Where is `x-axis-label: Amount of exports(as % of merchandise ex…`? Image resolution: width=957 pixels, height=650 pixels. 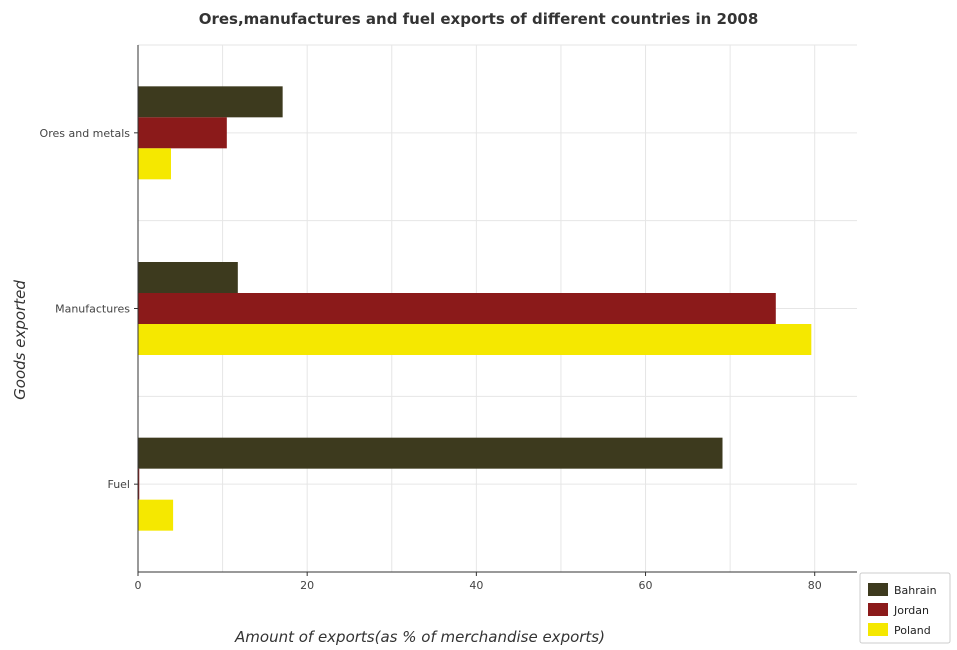 x-axis-label: Amount of exports(as % of merchandise ex… is located at coordinates (419, 637).